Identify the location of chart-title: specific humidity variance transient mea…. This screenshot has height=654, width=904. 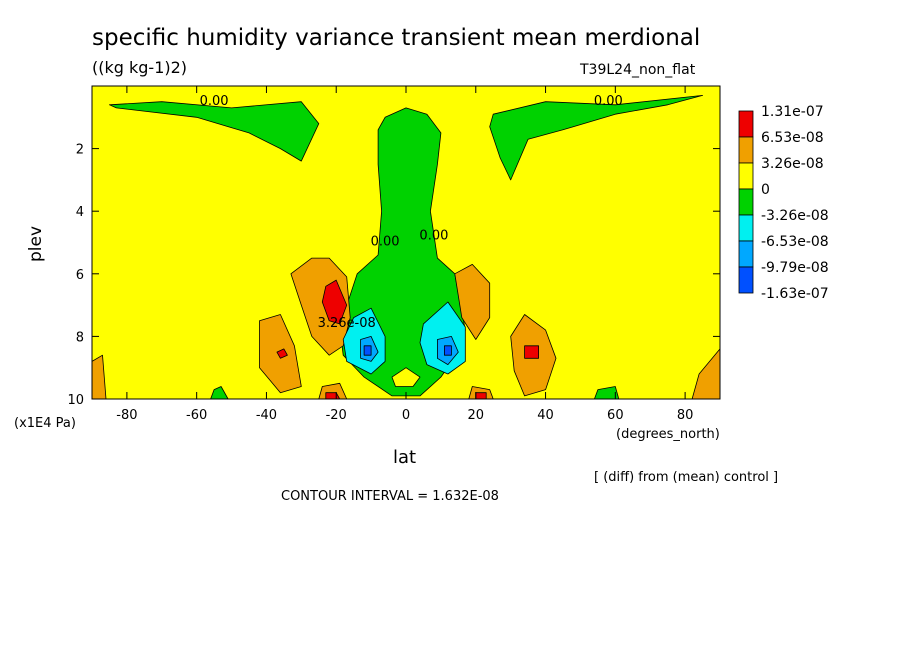
(396, 38).